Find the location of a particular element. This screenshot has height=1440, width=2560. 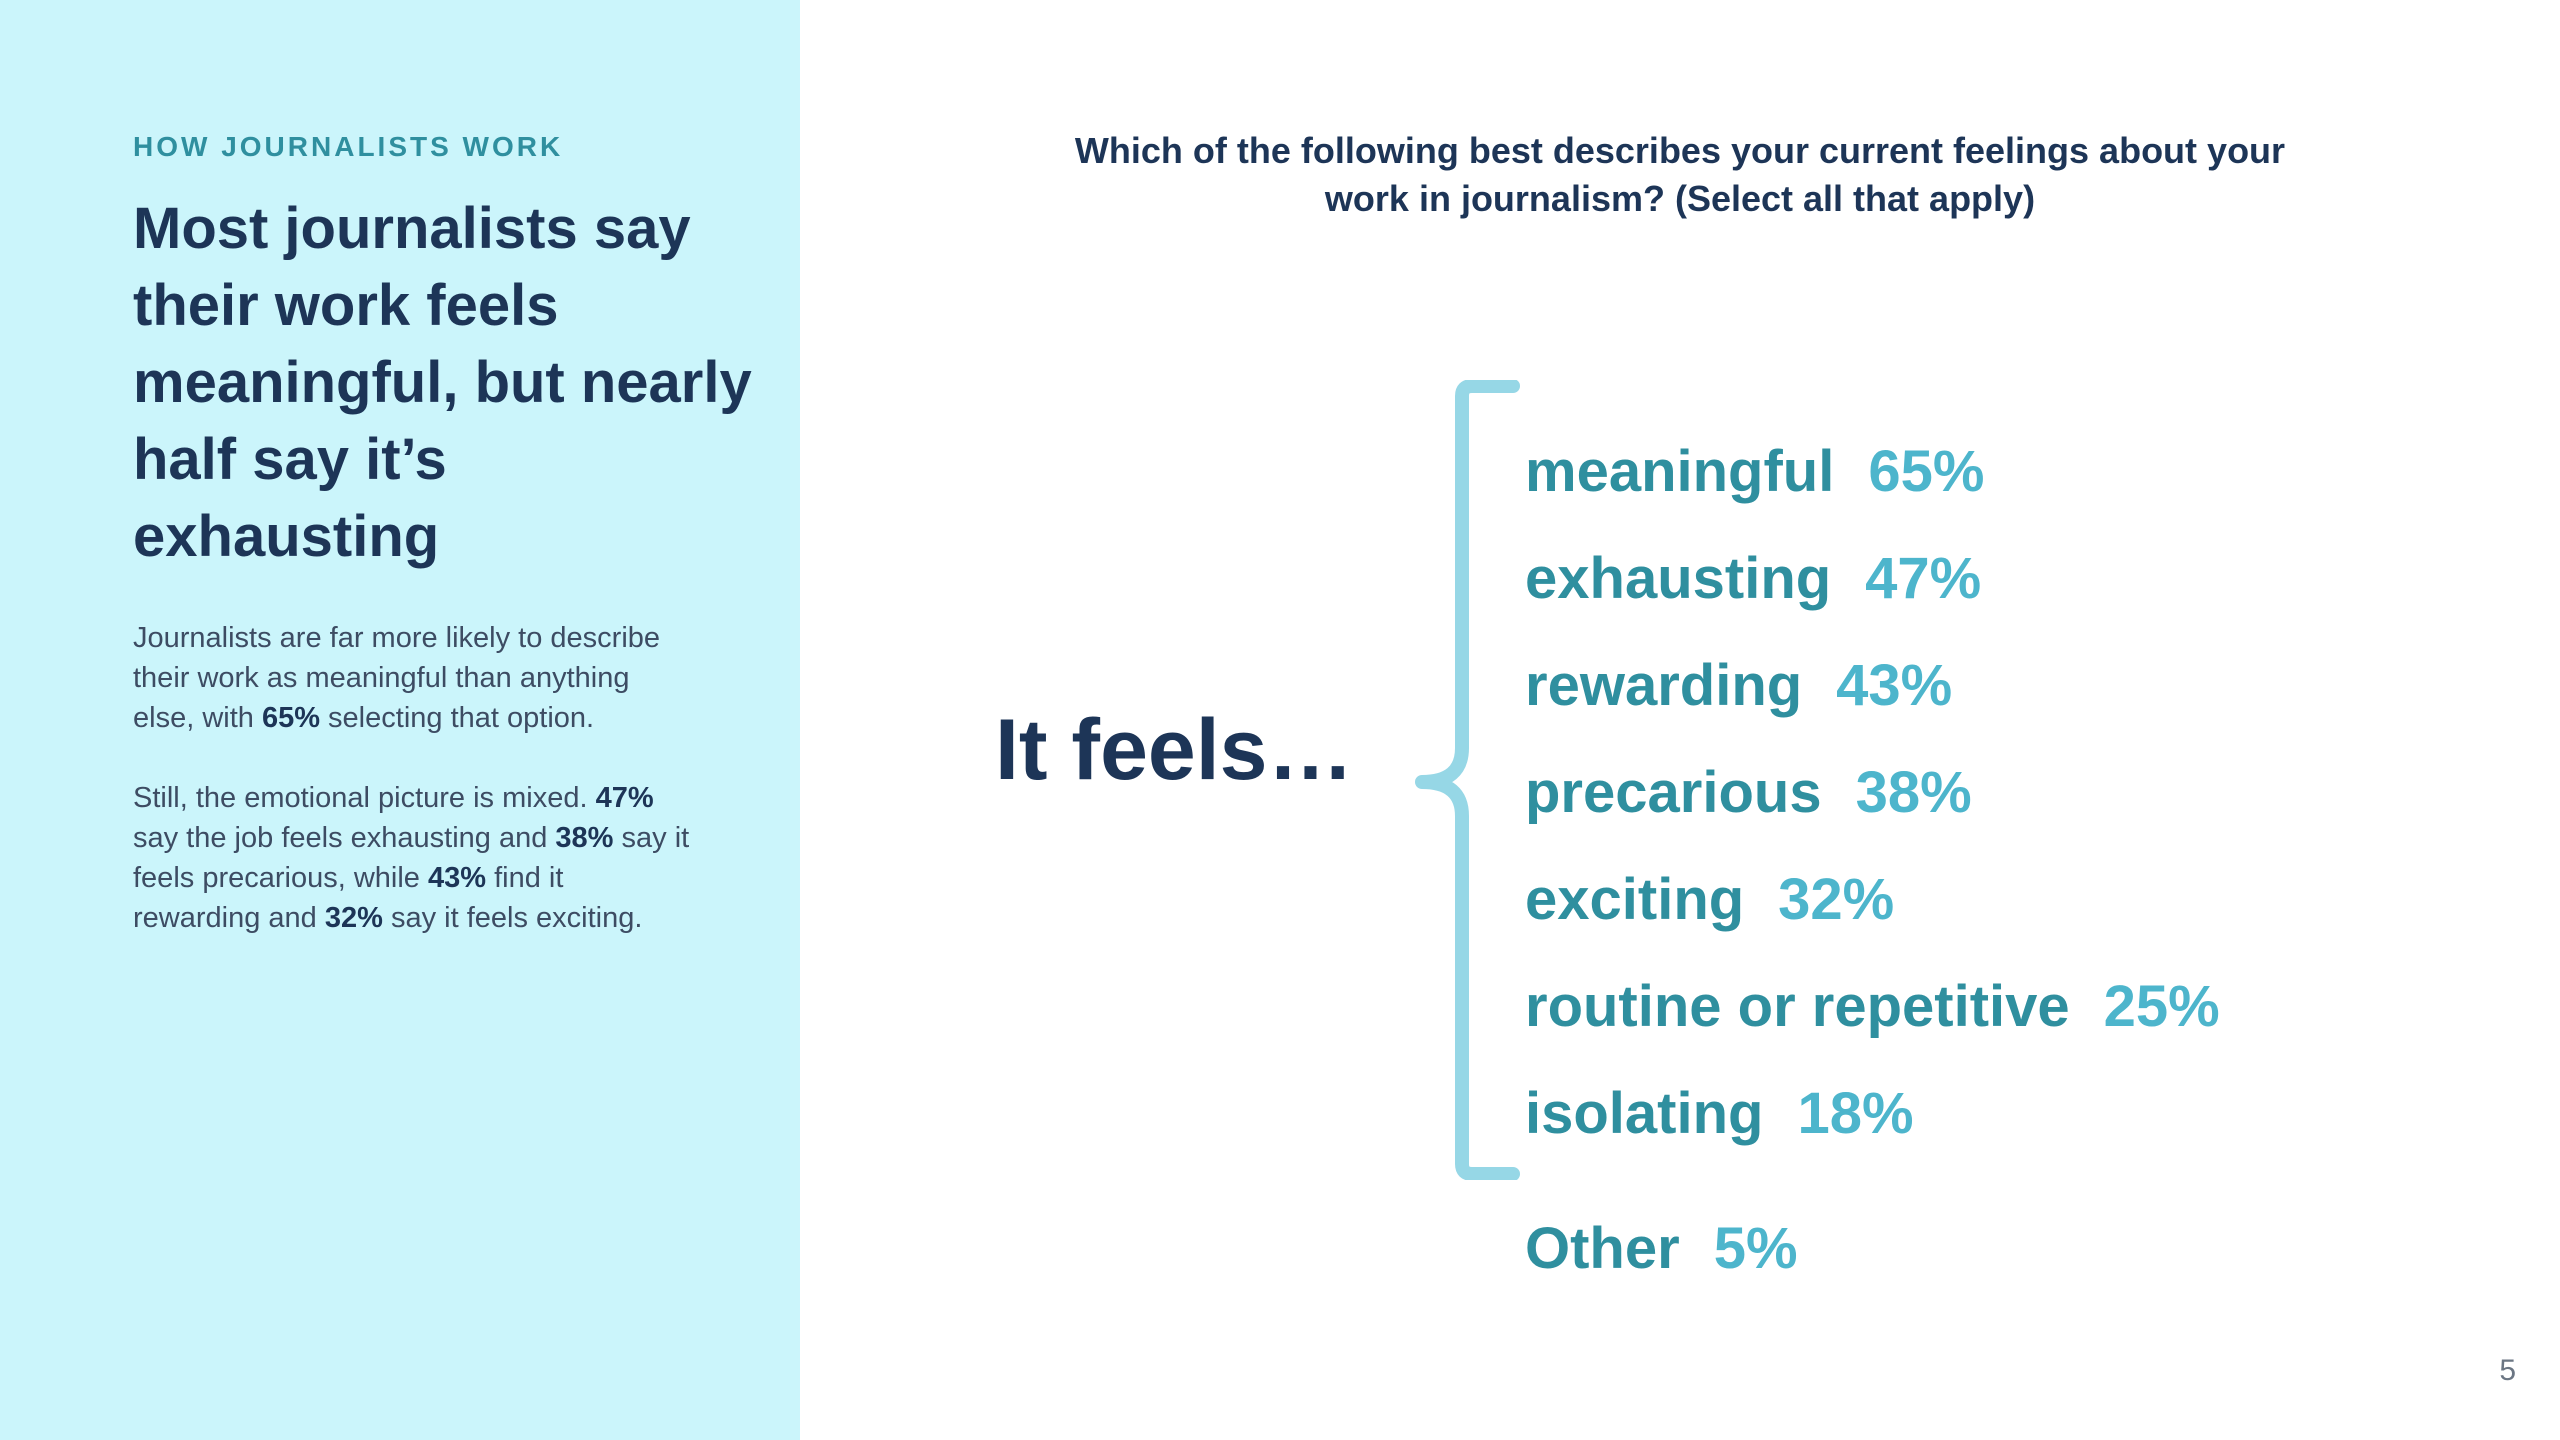

feeling-percent: 38% is located at coordinates (1913, 792).